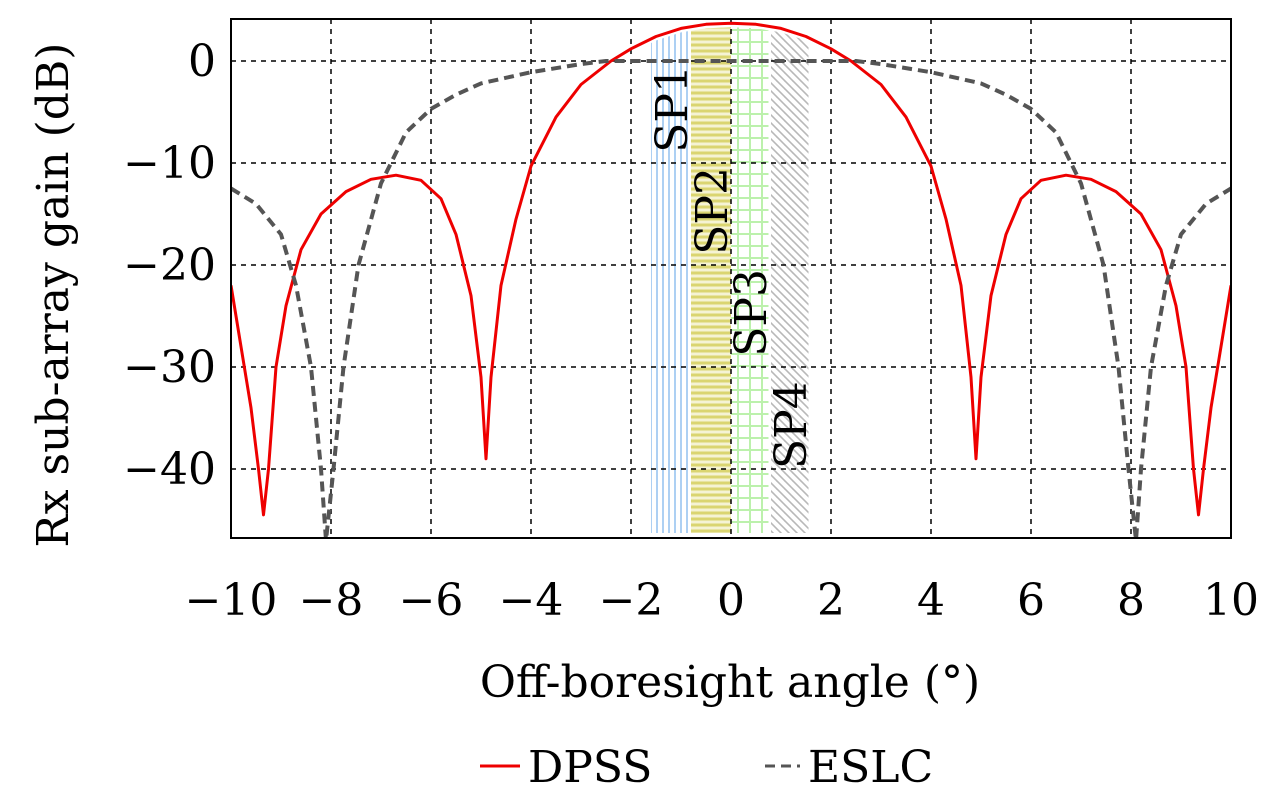 The width and height of the screenshot is (1280, 797). I want to click on x-tick-label: 6, so click(1031, 600).